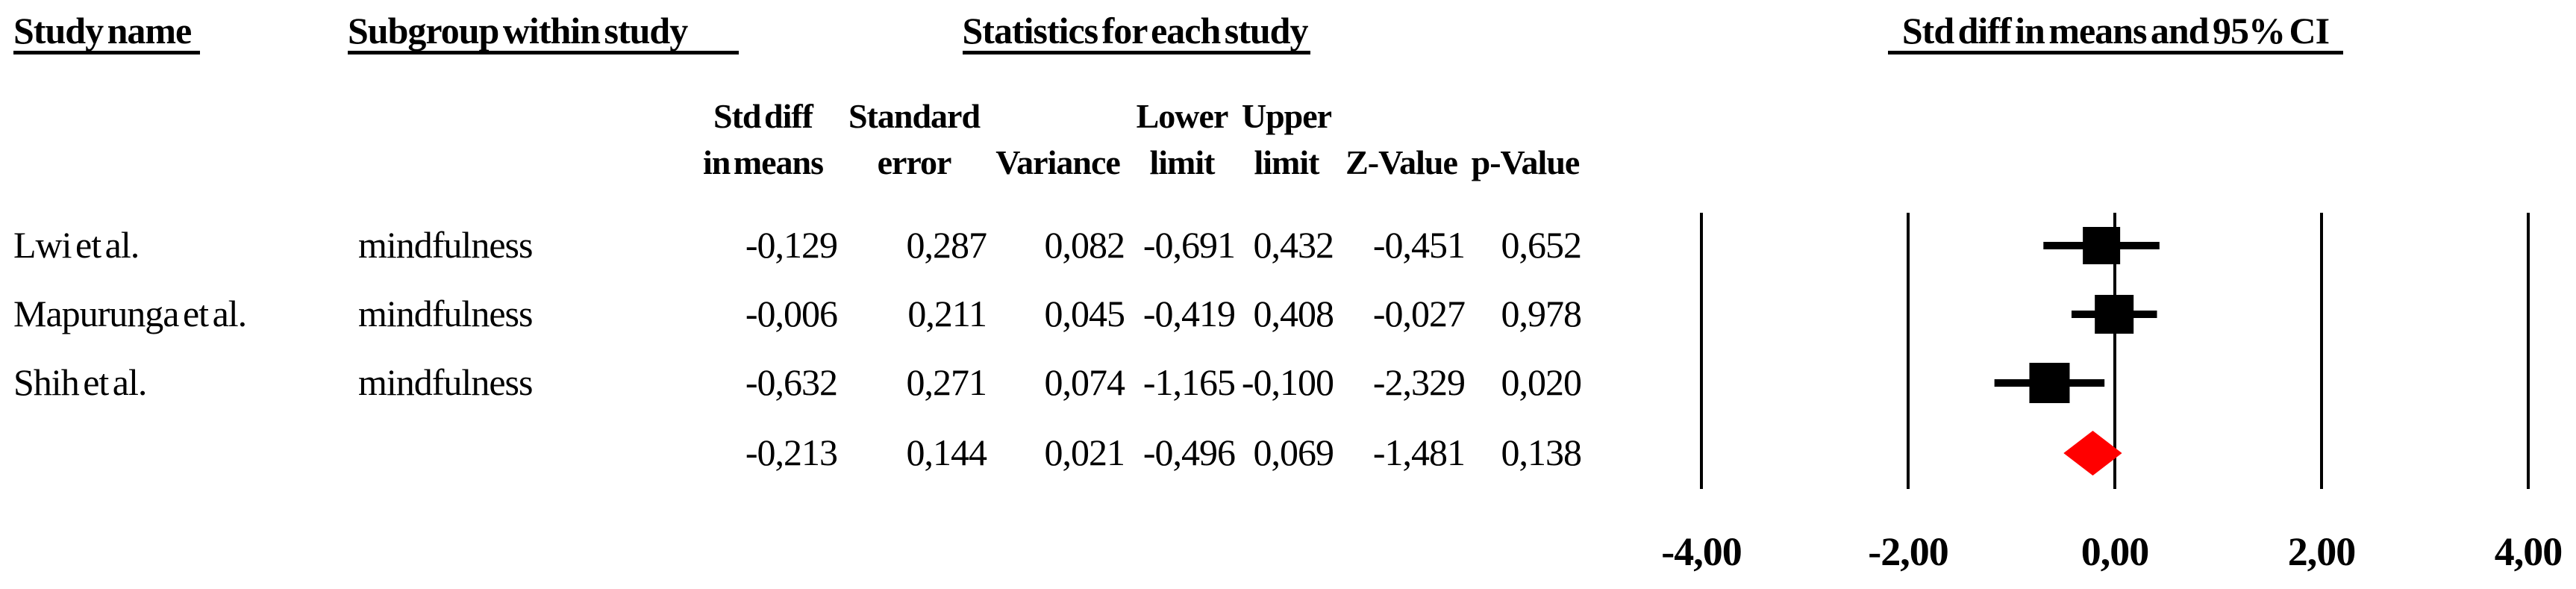 This screenshot has width=2576, height=589. What do you see at coordinates (1701, 551) in the screenshot?
I see `axis-tick-label: -4,00` at bounding box center [1701, 551].